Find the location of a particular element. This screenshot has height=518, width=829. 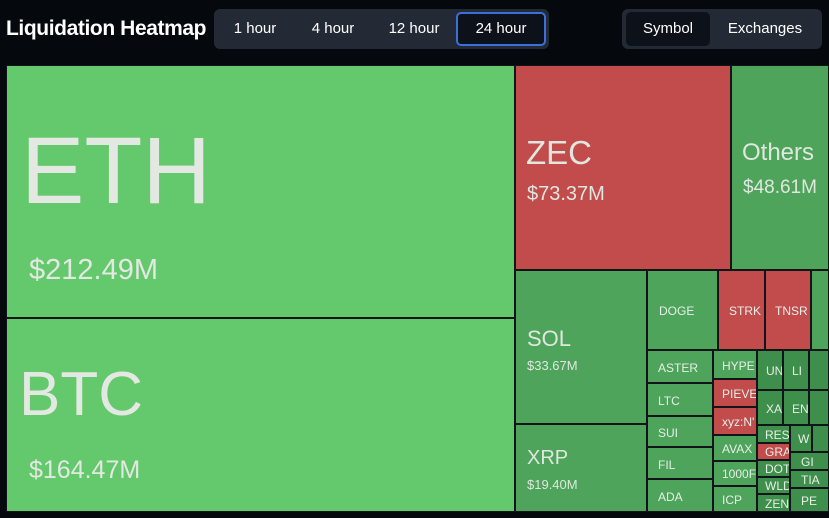

tile-others-amount: $48.61M is located at coordinates (780, 187).